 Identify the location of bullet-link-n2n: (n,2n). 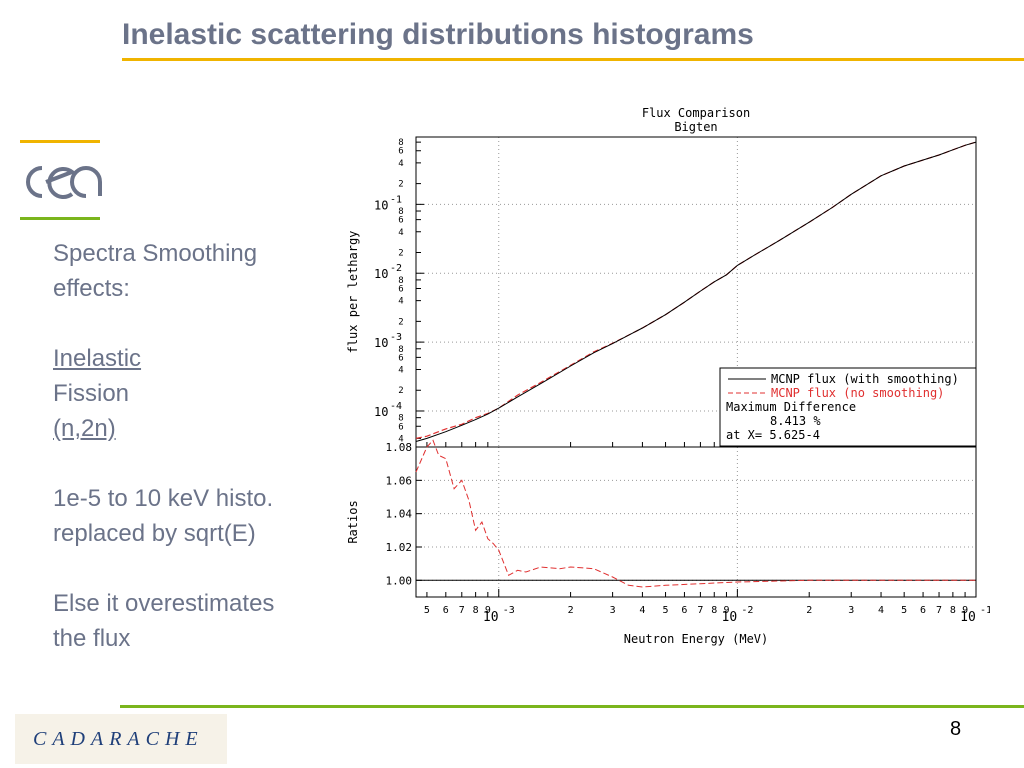
(84, 428).